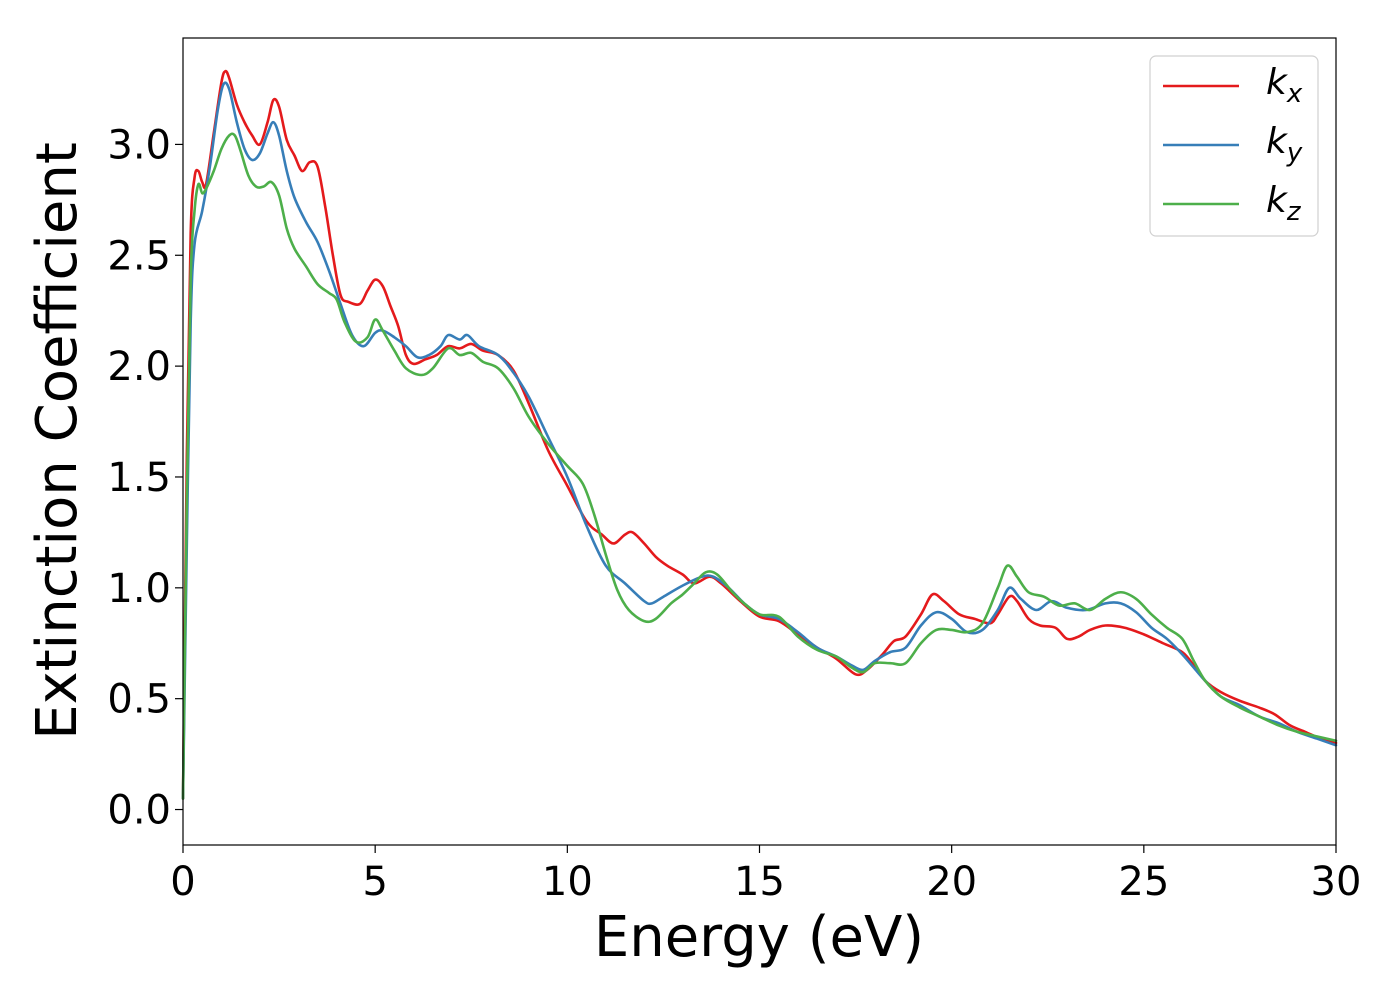 Image resolution: width=1400 pixels, height=1000 pixels. I want to click on x-tick-label: 15, so click(759, 882).